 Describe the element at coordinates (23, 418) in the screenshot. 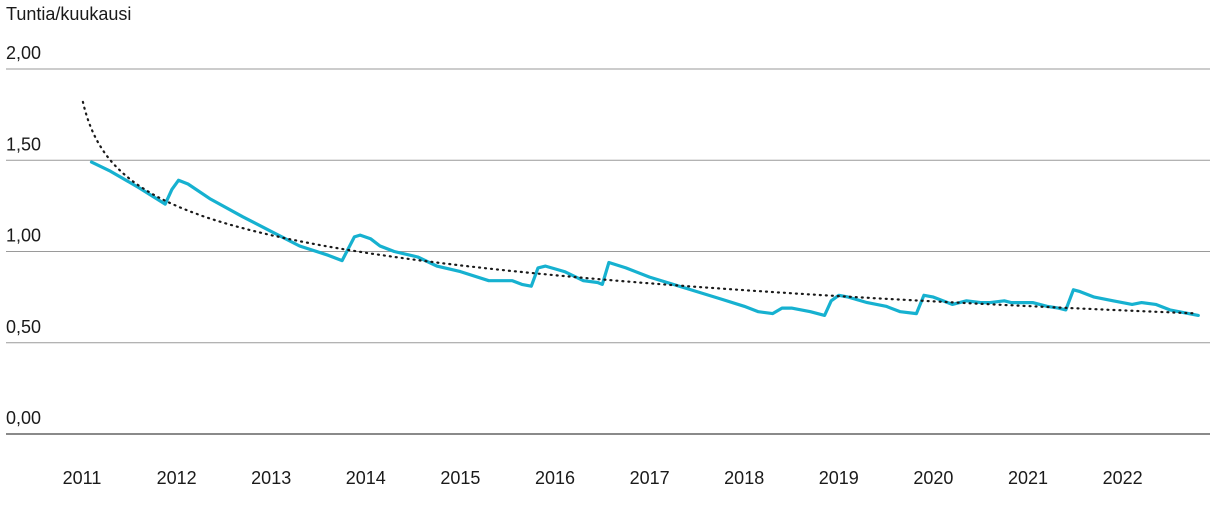

I see `y-tick-label: 0,00` at that location.